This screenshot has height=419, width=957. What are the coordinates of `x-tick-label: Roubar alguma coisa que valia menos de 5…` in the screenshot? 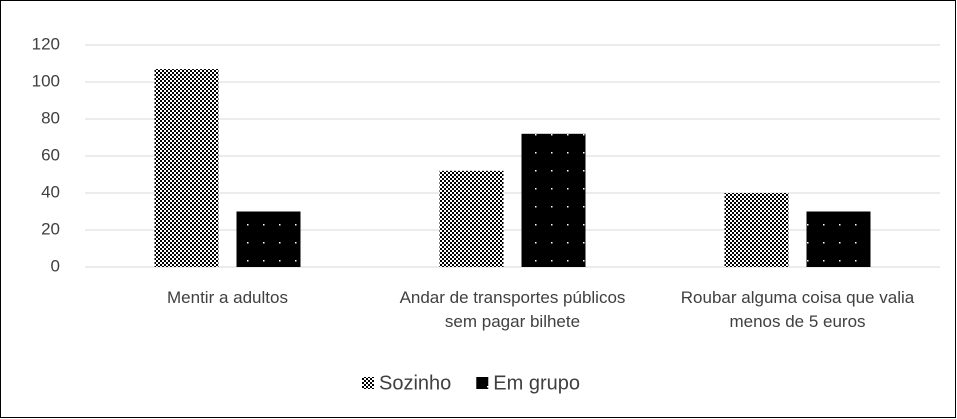 It's located at (797, 309).